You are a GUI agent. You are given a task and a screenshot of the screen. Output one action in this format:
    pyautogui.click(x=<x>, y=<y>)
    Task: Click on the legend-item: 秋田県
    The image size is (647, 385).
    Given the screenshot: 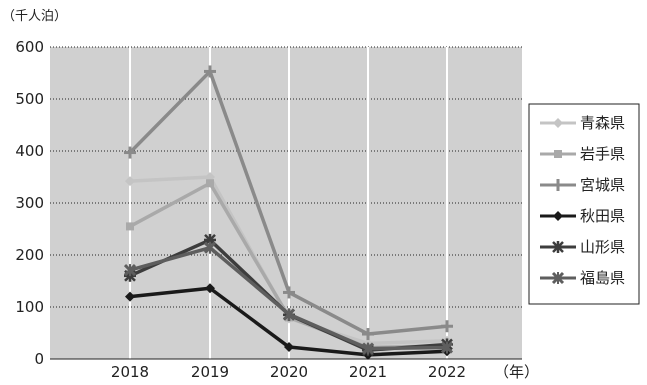 What is the action you would take?
    pyautogui.click(x=582, y=216)
    